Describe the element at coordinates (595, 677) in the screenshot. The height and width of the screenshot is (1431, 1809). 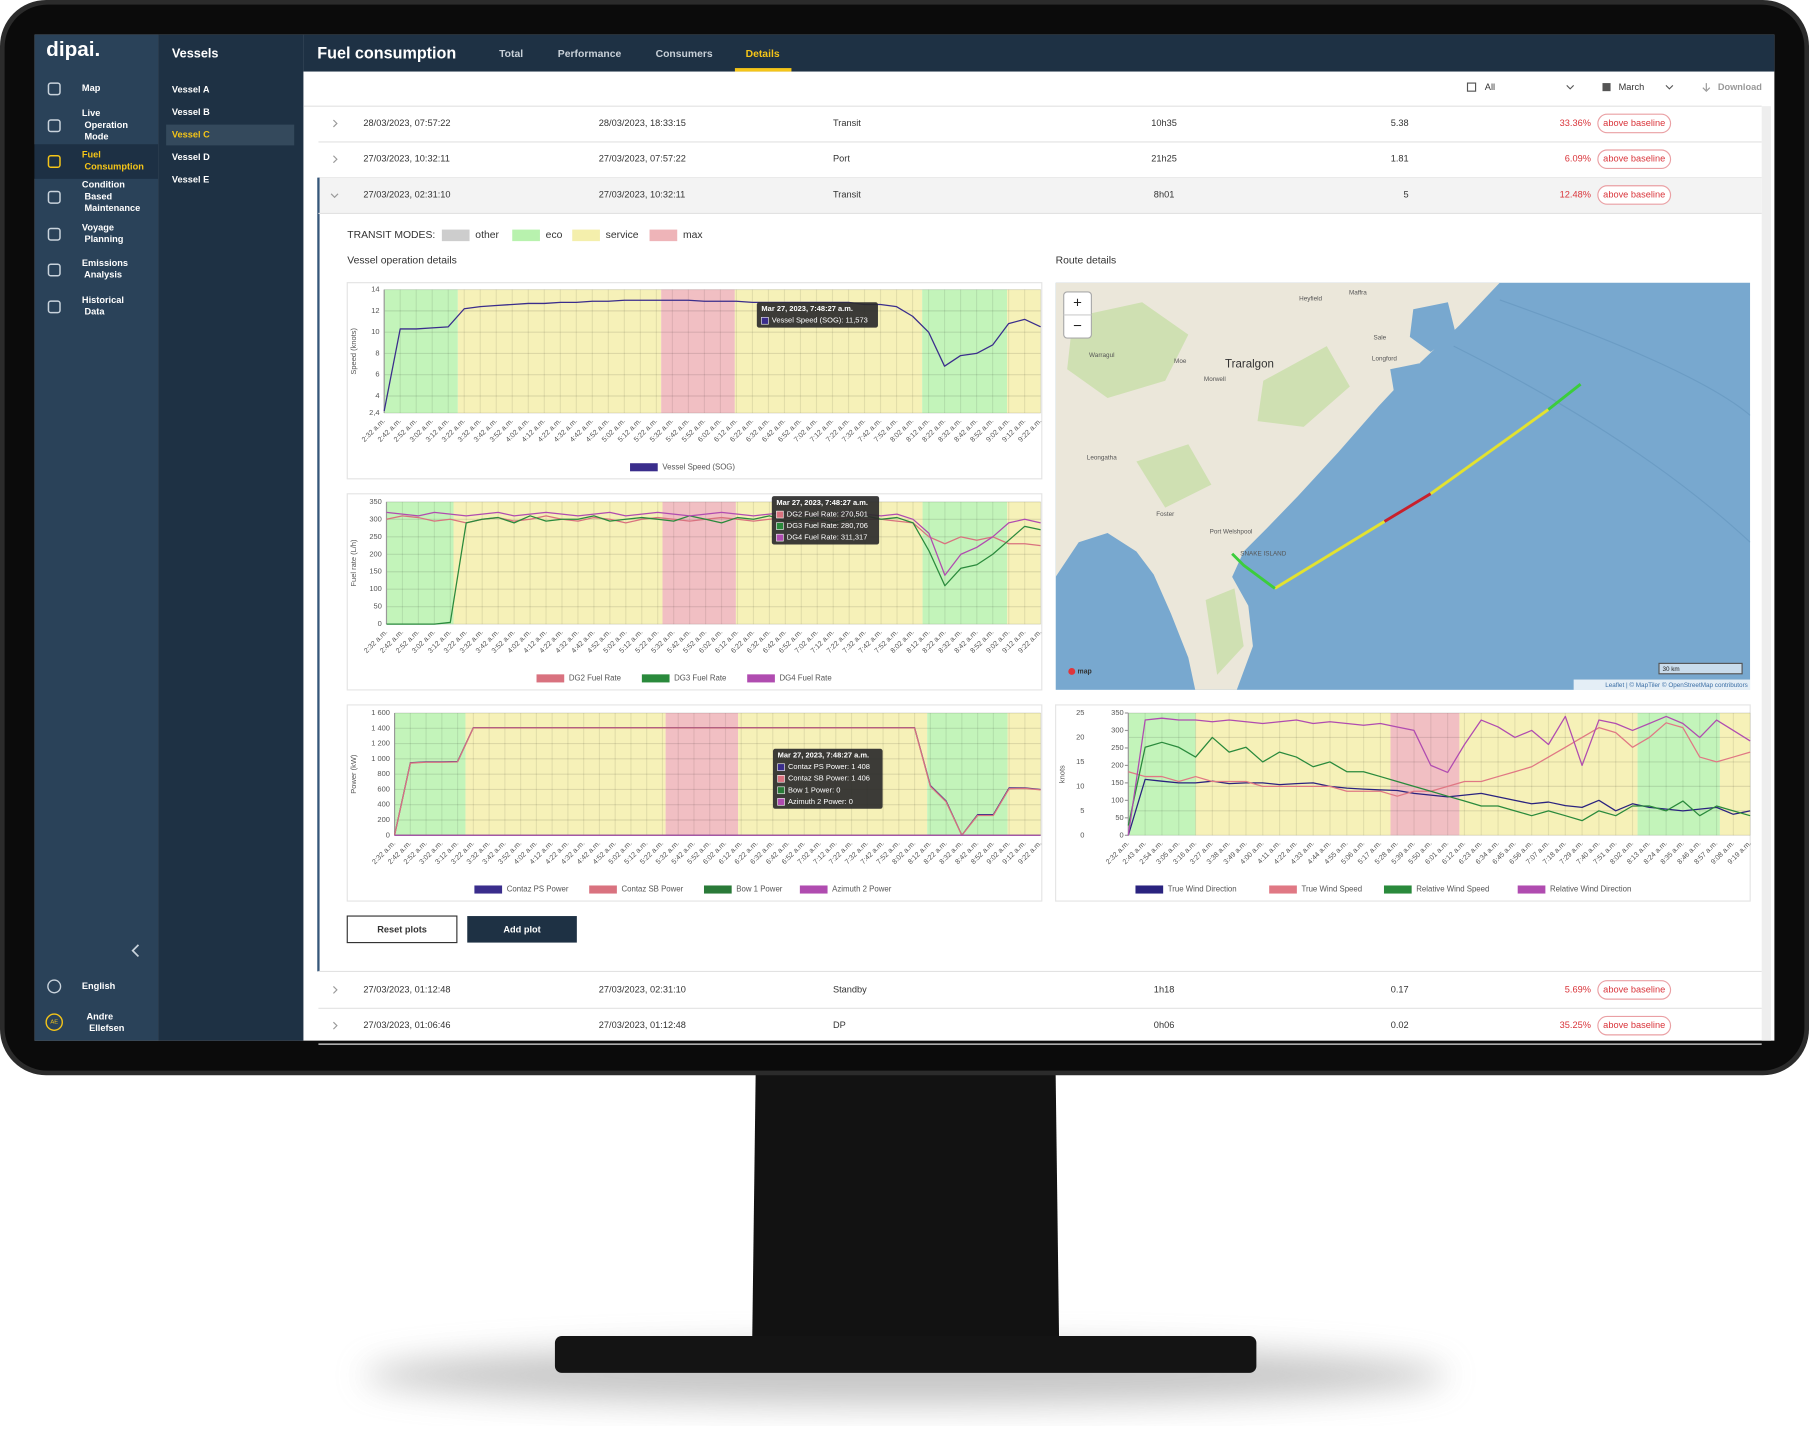
I see `legend-label: DG2 Fuel Rate` at that location.